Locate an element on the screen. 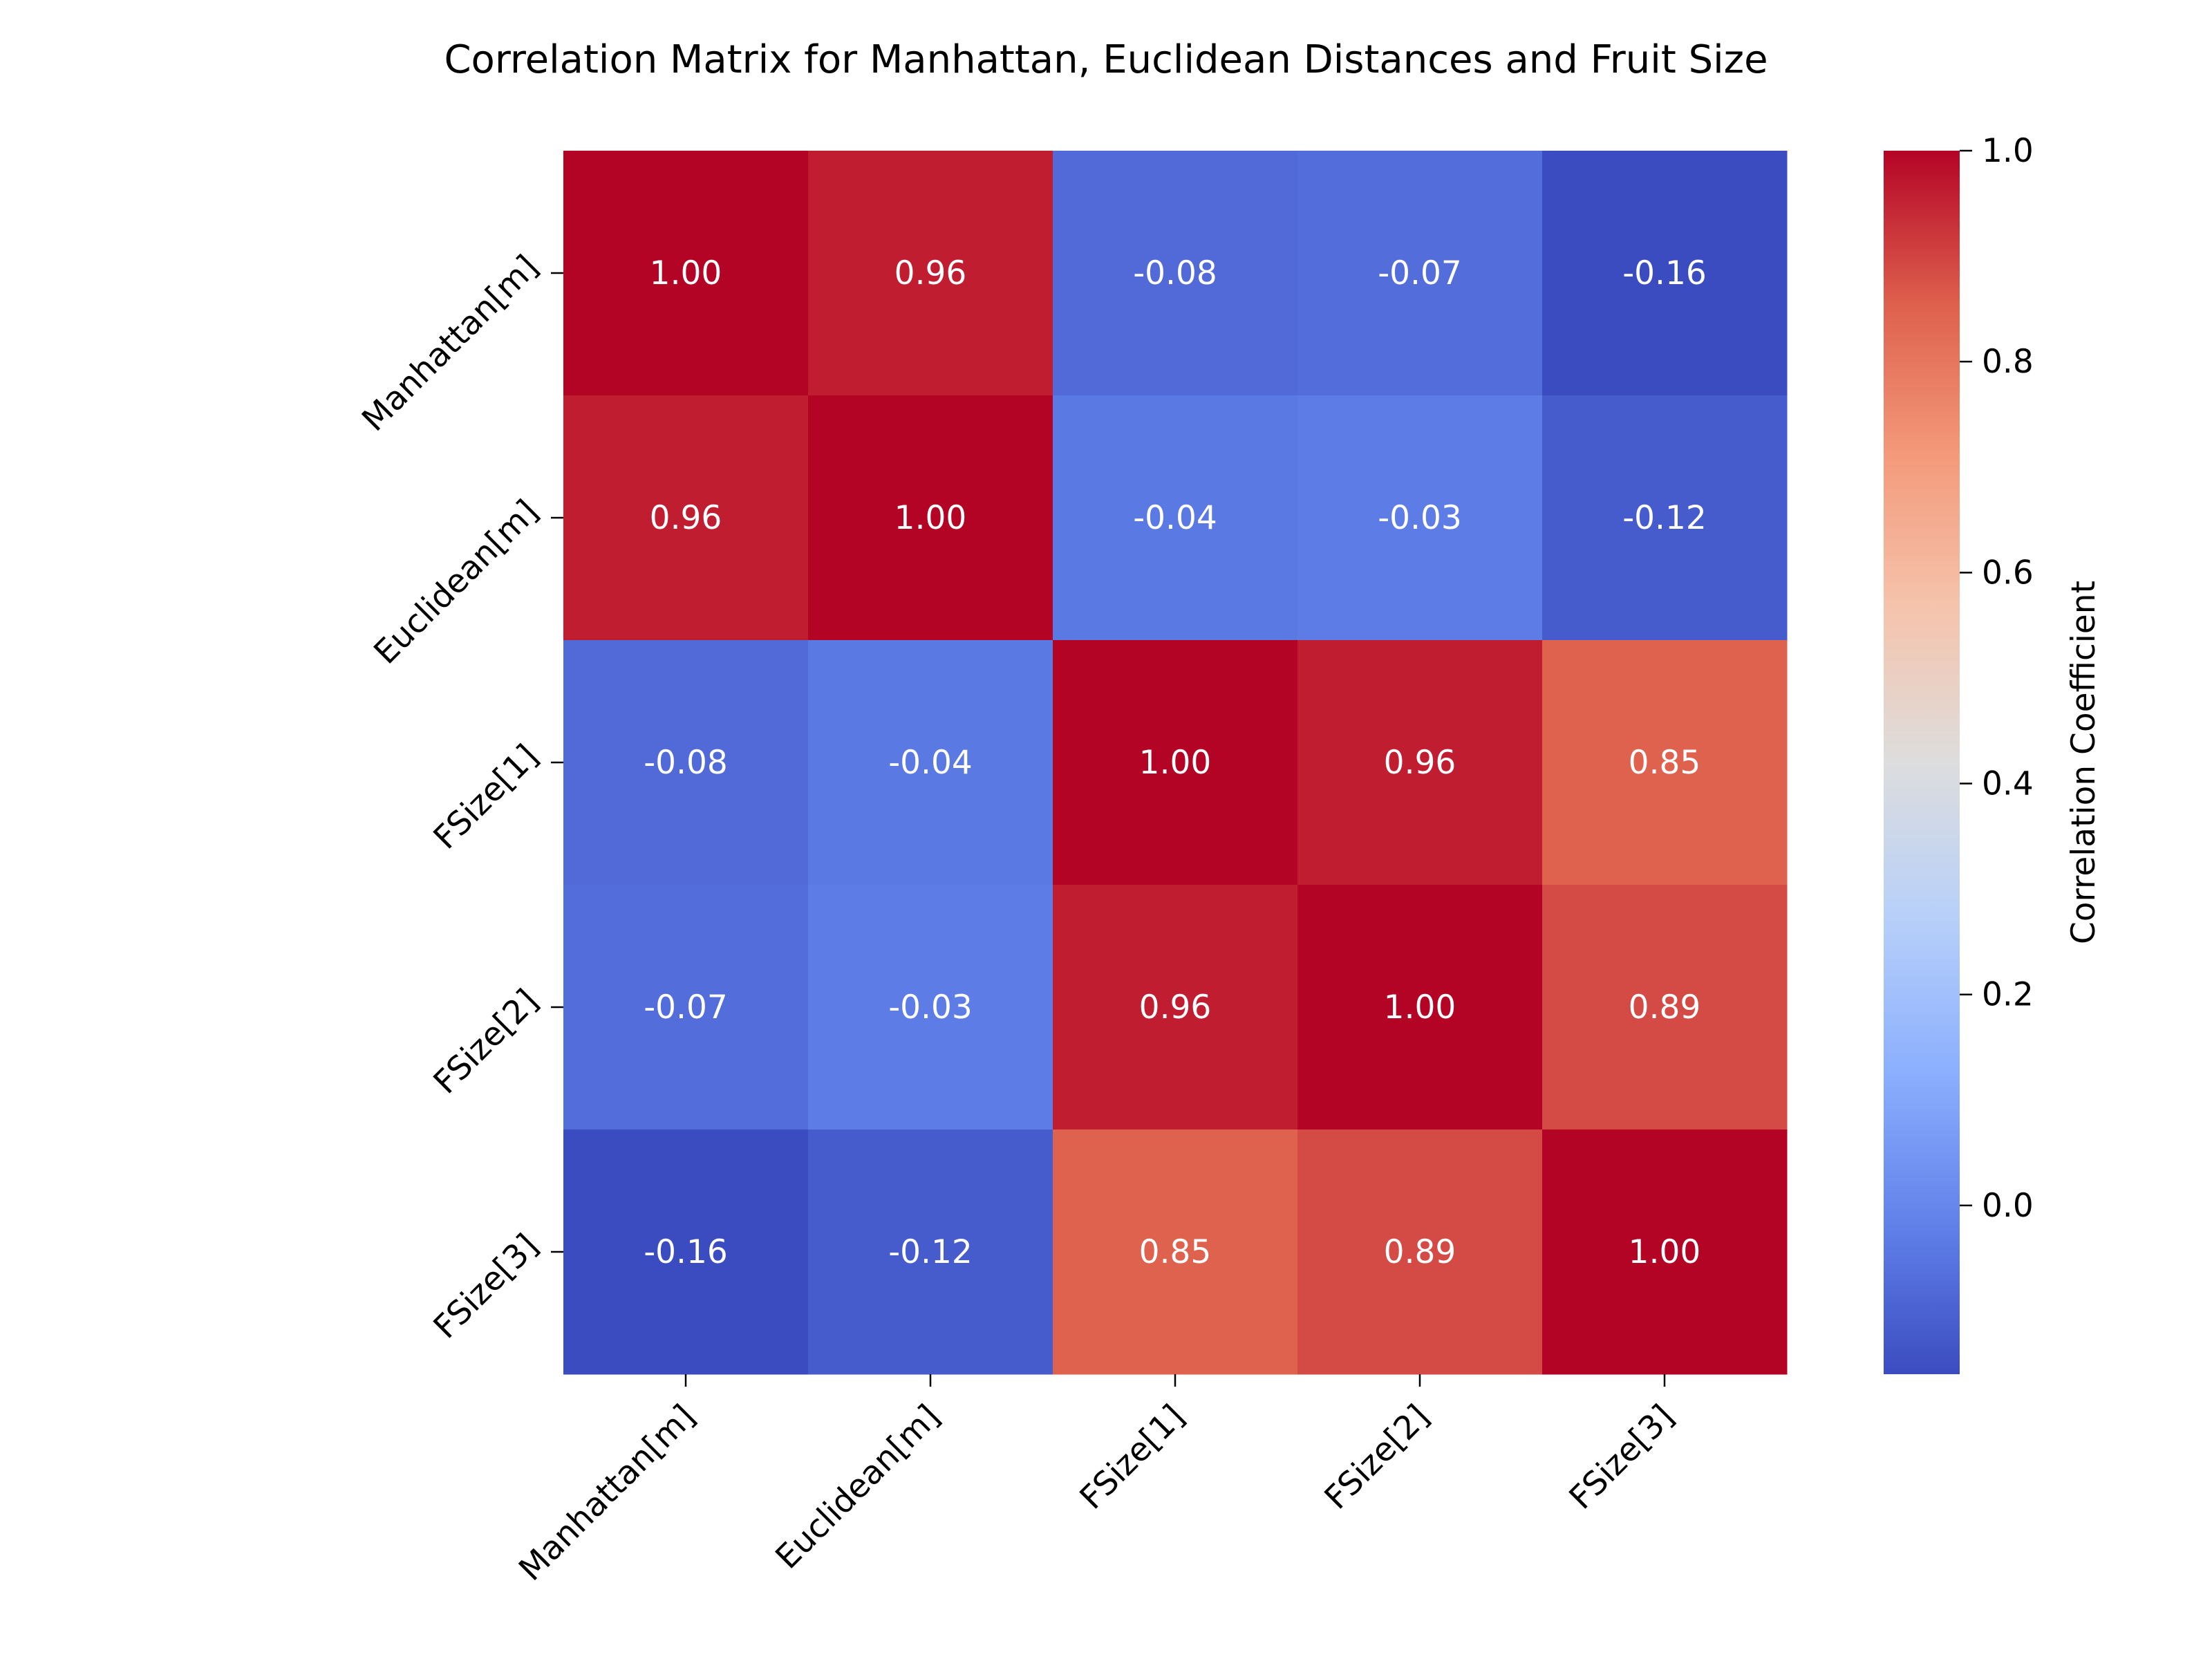 The image size is (2212, 1659). row-tick-label: Manhattan[m] is located at coordinates (450, 344).